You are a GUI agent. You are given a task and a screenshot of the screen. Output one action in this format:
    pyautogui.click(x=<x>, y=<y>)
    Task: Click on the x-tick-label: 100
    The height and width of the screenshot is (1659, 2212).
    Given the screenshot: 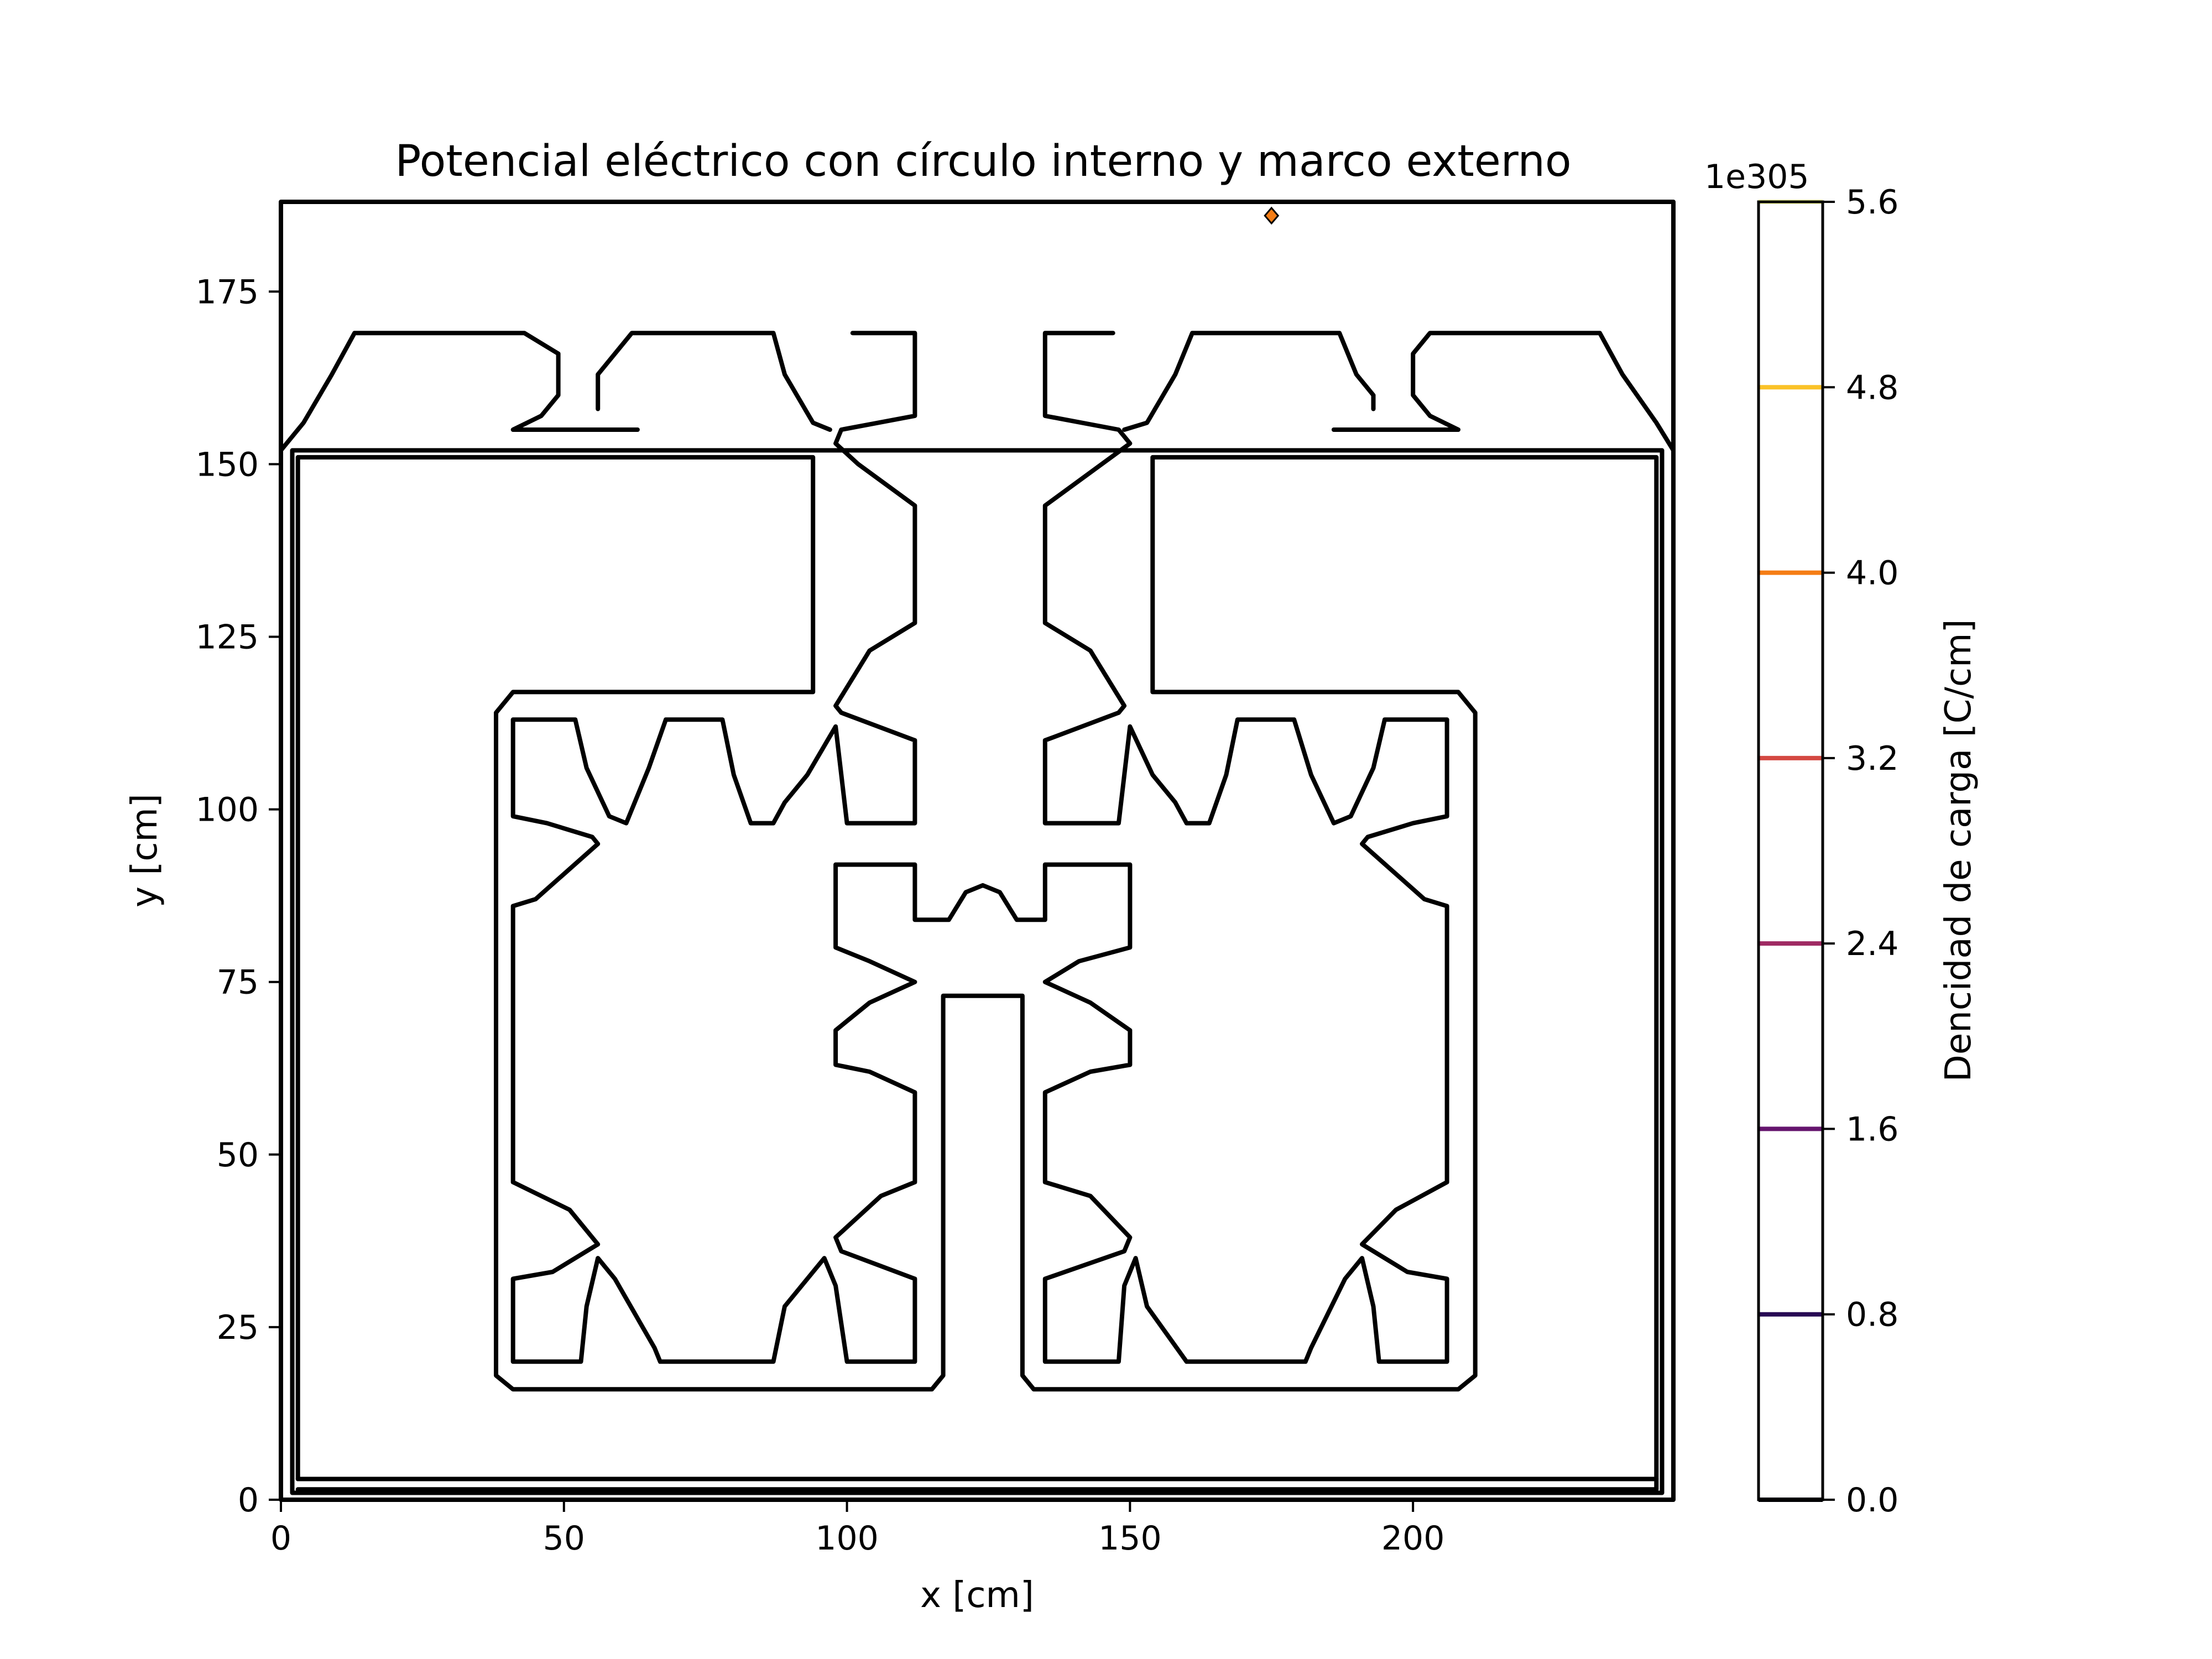 What is the action you would take?
    pyautogui.click(x=847, y=1539)
    